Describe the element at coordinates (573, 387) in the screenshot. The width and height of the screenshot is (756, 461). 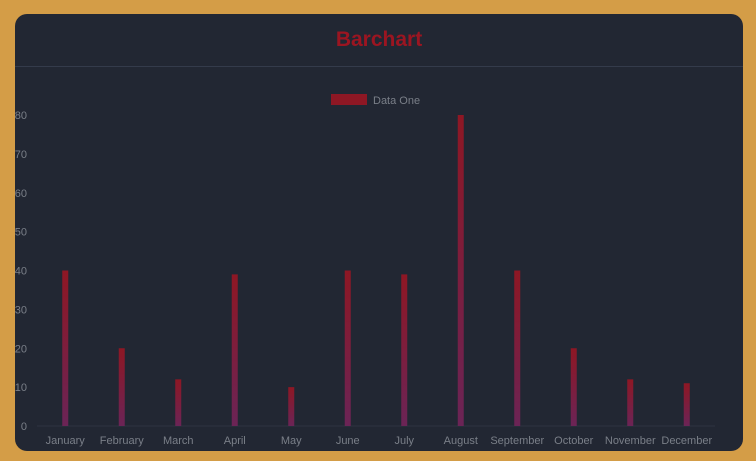
I see `bar-october` at that location.